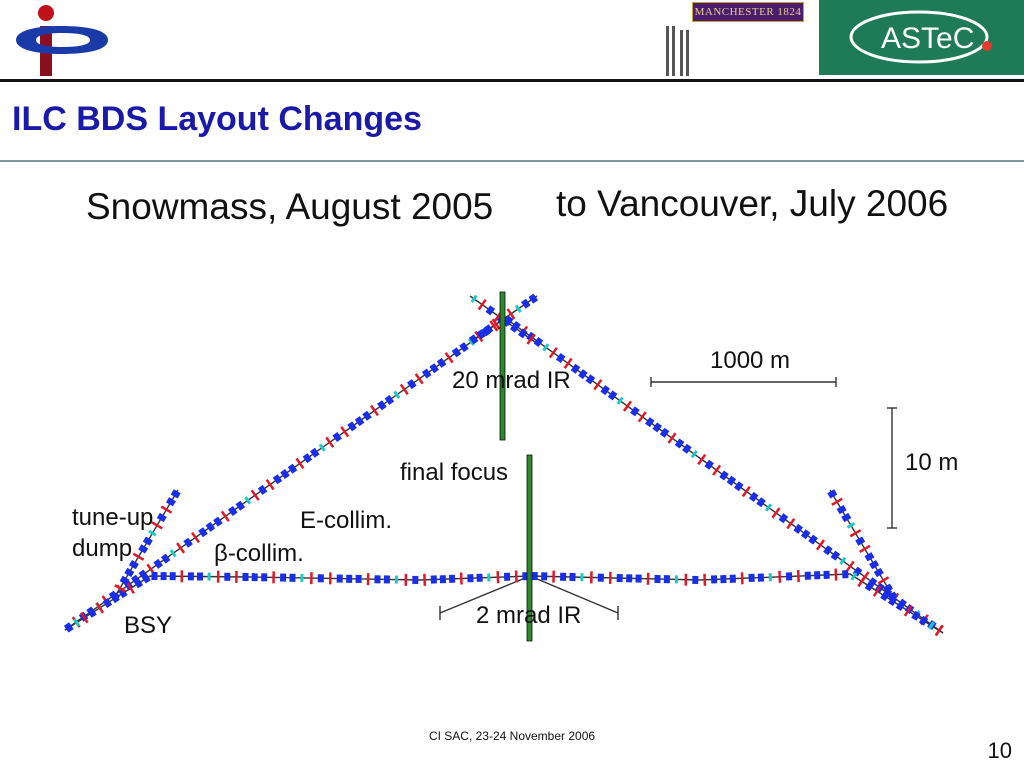  Describe the element at coordinates (750, 360) in the screenshot. I see `label-scale-1000m: 1000 m` at that location.